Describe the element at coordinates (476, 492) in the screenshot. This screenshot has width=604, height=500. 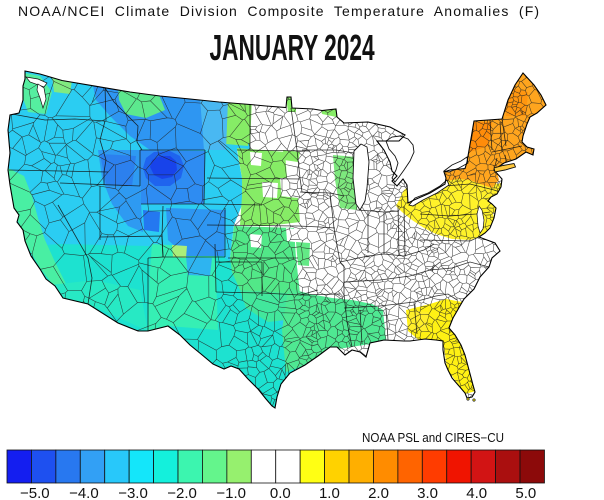
I see `svg-text: 4.0` at that location.